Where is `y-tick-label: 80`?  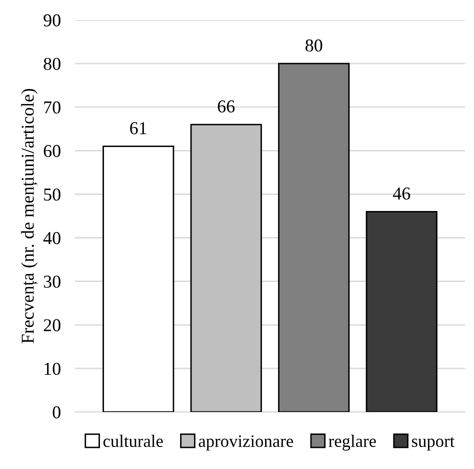 y-tick-label: 80 is located at coordinates (52, 64).